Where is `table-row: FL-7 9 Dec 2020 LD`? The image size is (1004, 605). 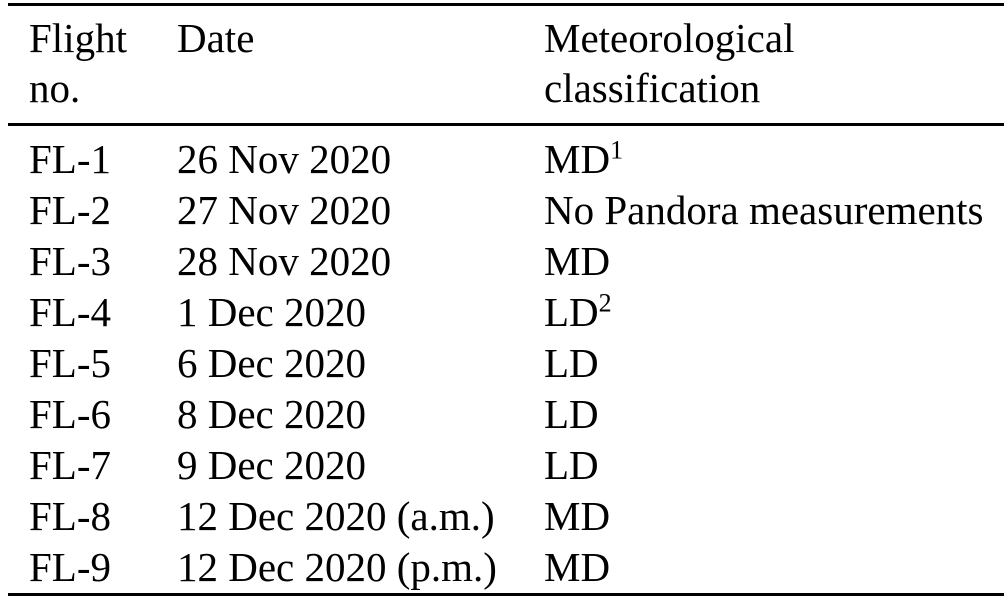
table-row: FL-7 9 Dec 2020 LD is located at coordinates (506, 465).